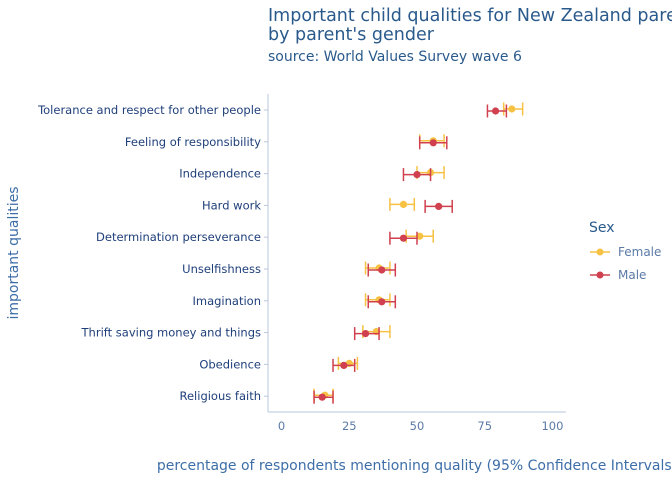  Describe the element at coordinates (178, 237) in the screenshot. I see `y-tick-label: Determination perseverance` at that location.